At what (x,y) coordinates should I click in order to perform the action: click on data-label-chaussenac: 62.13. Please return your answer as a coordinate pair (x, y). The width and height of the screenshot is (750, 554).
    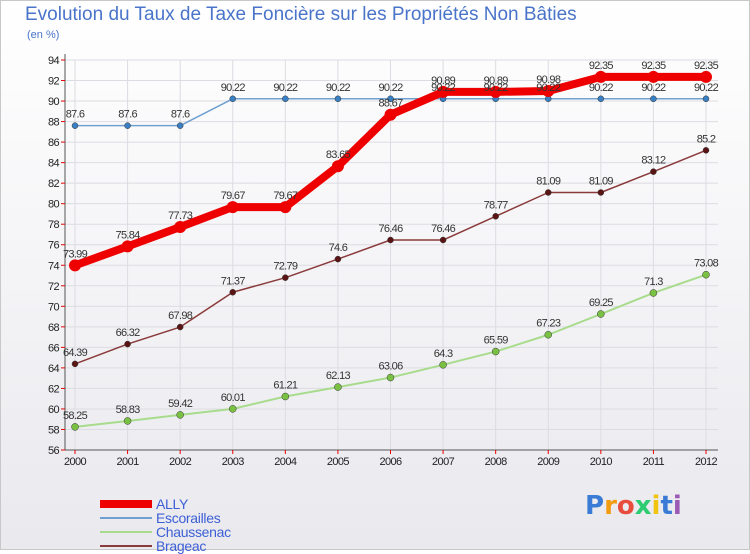
    Looking at the image, I should click on (338, 376).